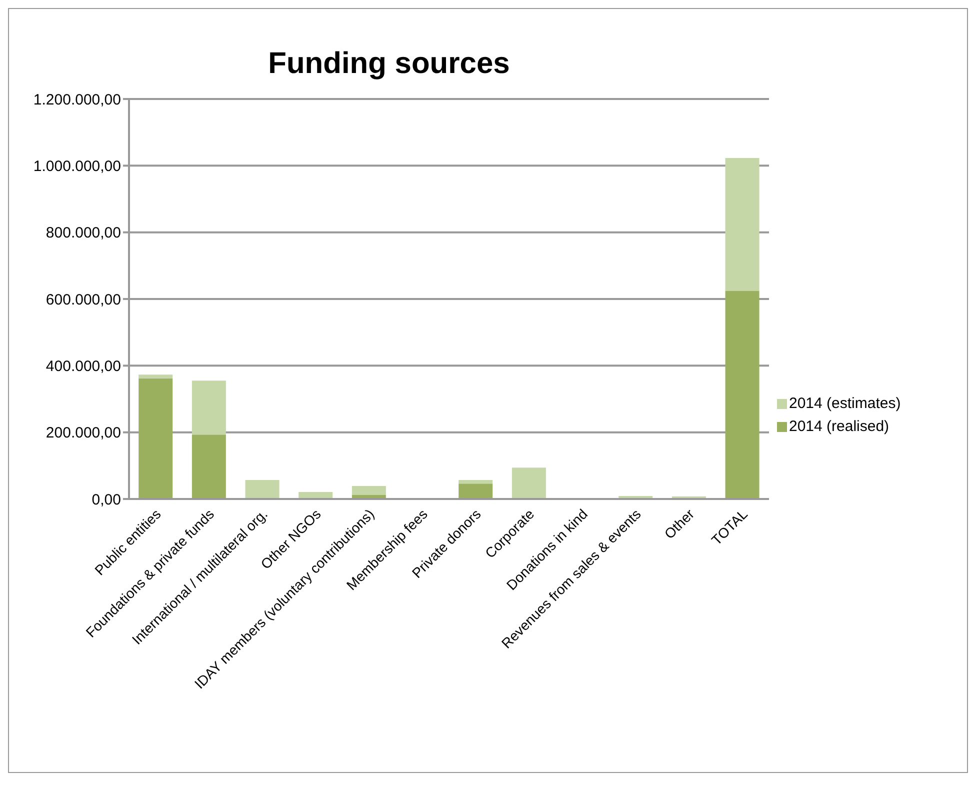 The image size is (979, 785). I want to click on y-tick-label: 400.000,00, so click(83, 366).